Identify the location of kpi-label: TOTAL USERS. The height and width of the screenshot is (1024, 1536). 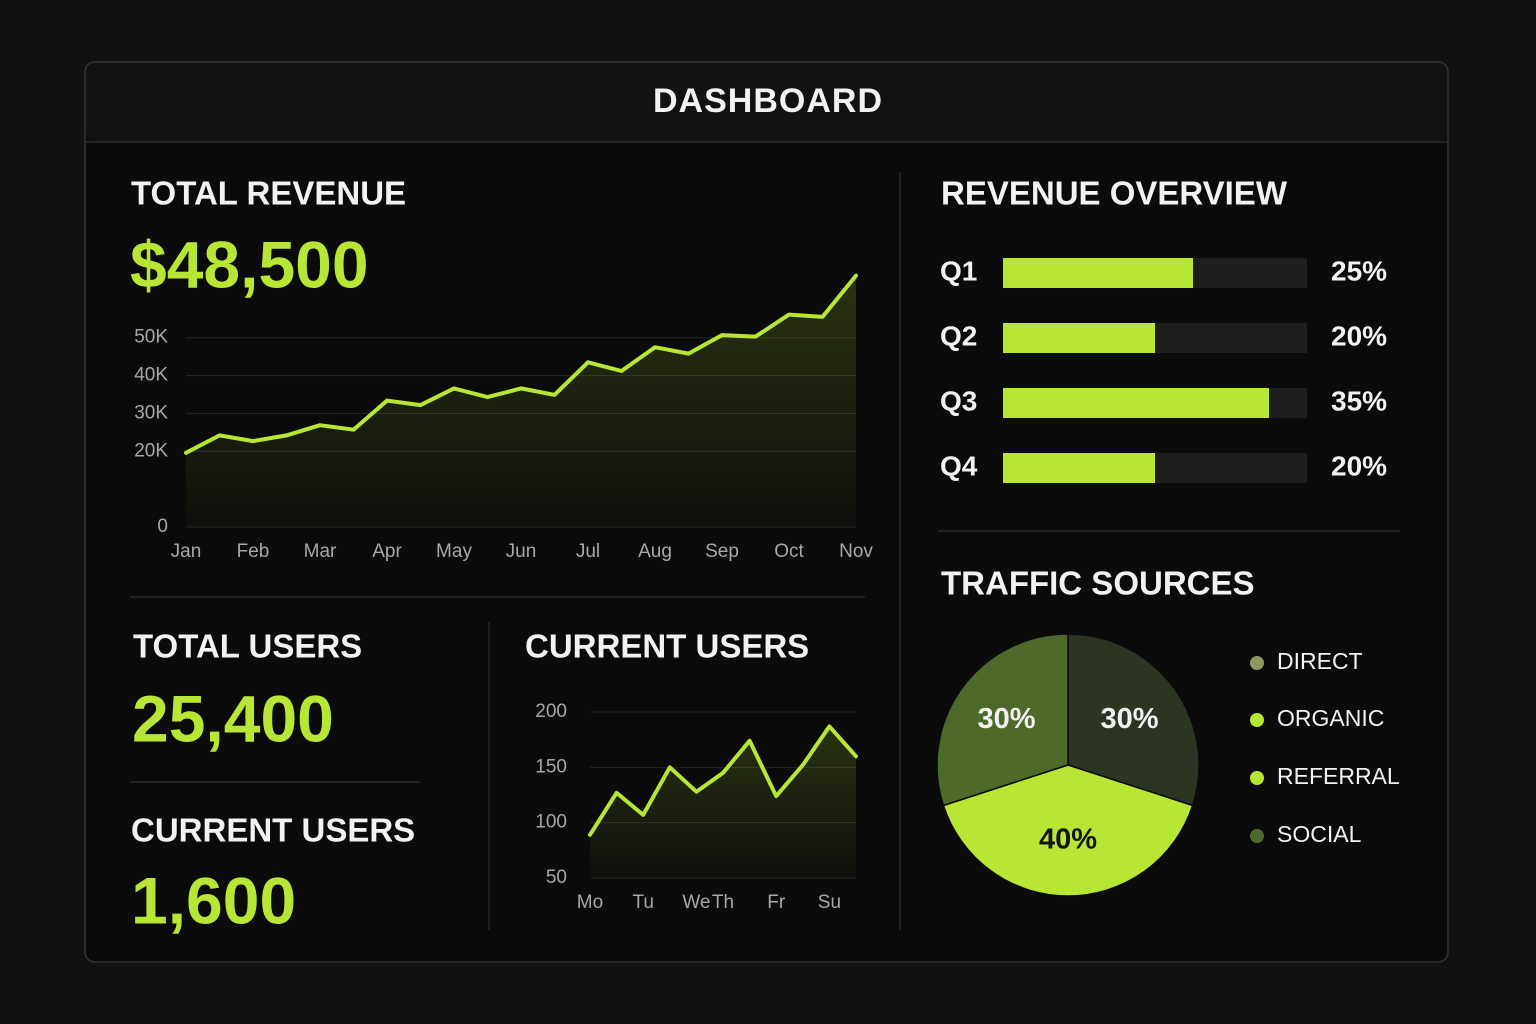
(247, 646).